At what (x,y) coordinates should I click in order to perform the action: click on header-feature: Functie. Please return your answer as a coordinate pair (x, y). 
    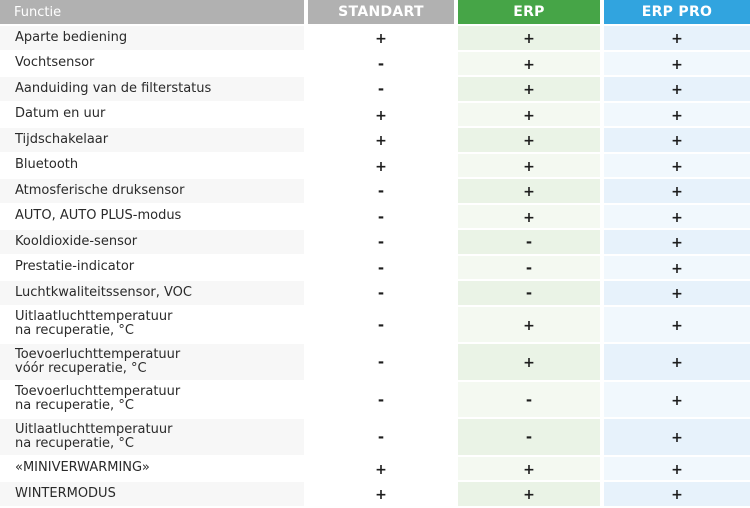
    Looking at the image, I should click on (154, 13).